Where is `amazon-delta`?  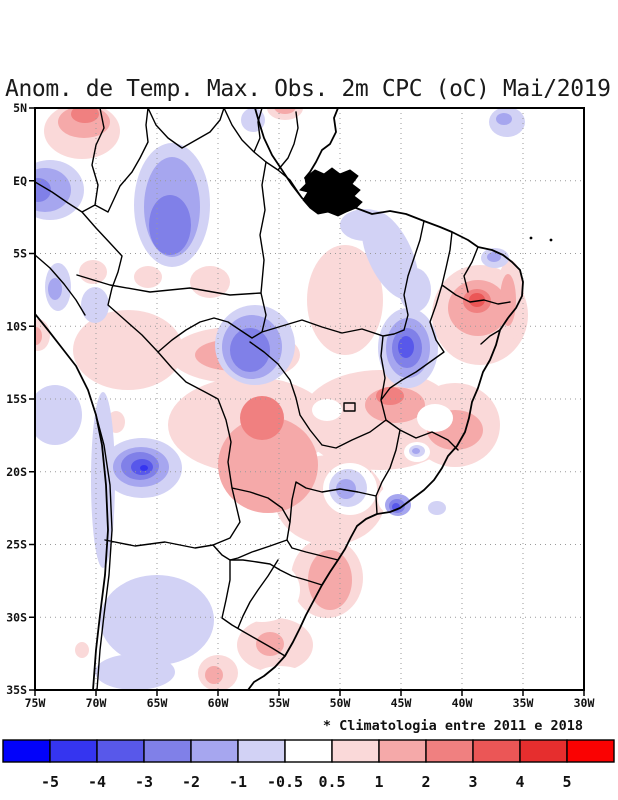 amazon-delta is located at coordinates (331, 192).